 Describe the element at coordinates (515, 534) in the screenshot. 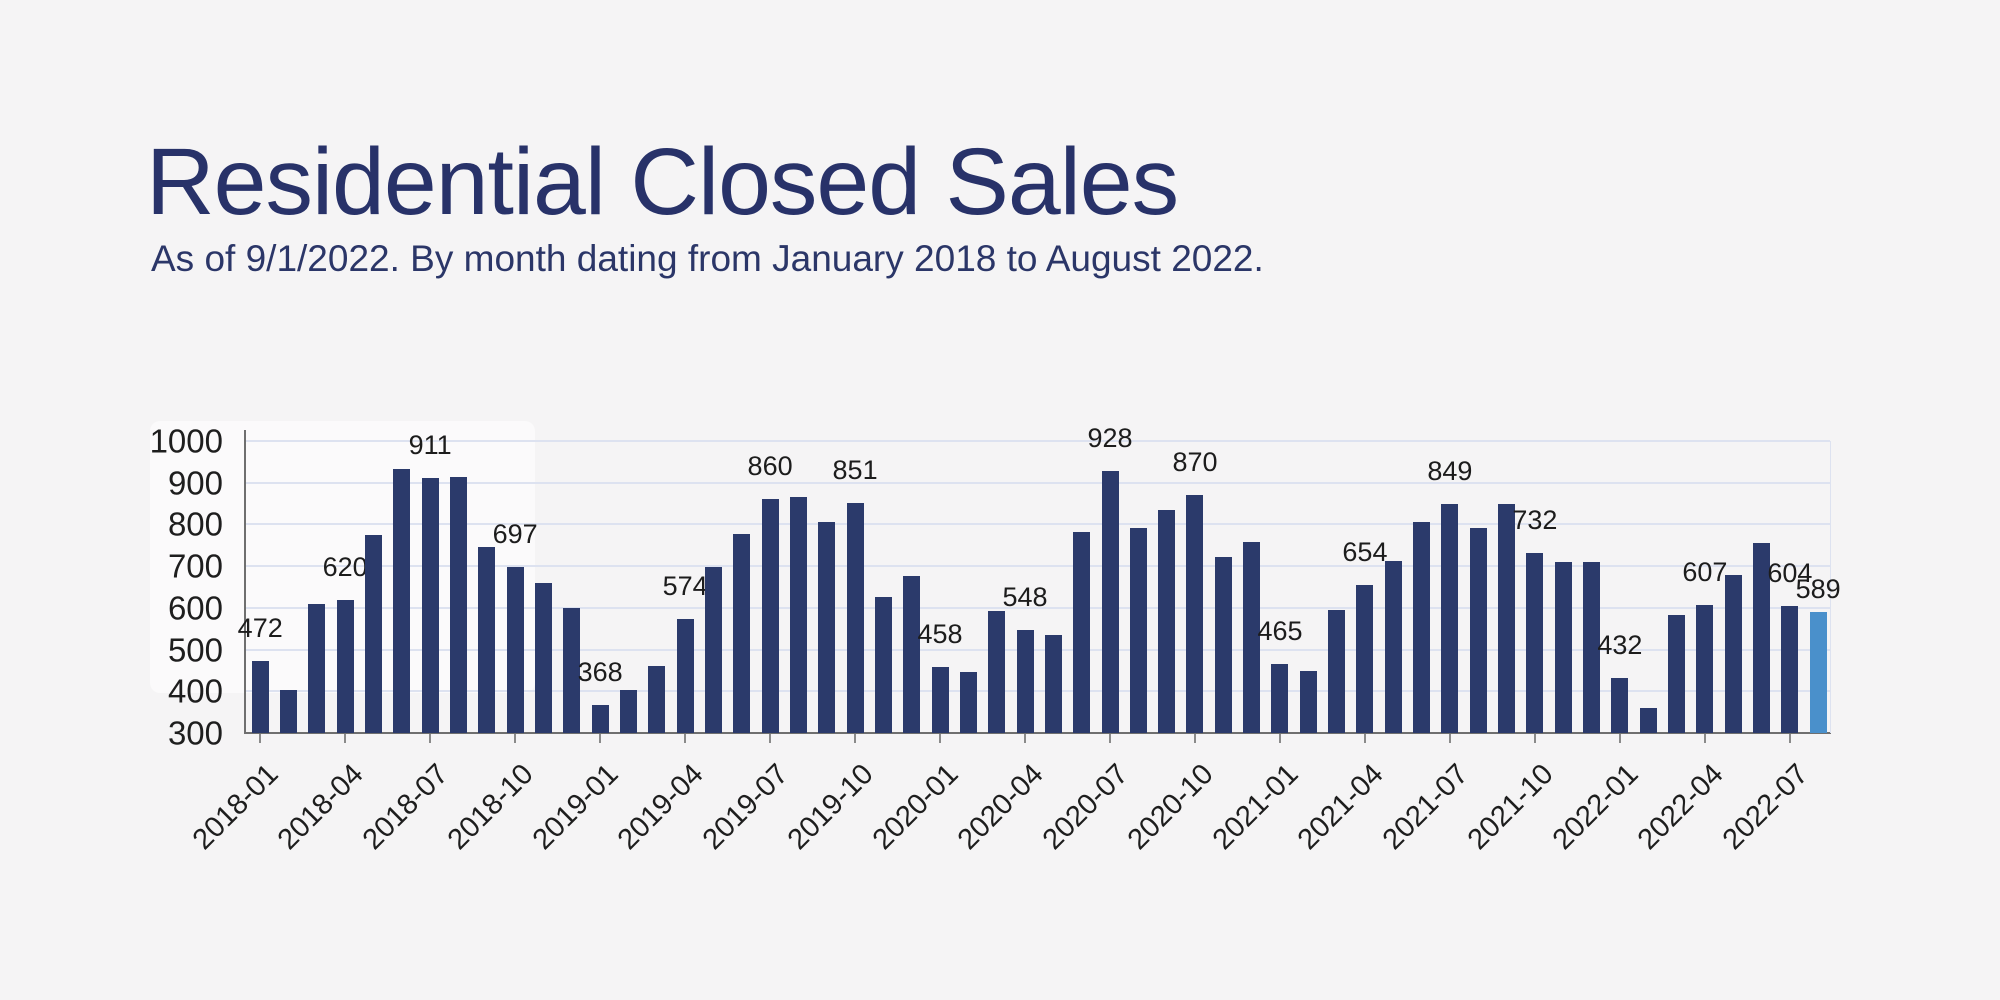

I see `bar-value-label-2018-10: 697` at that location.